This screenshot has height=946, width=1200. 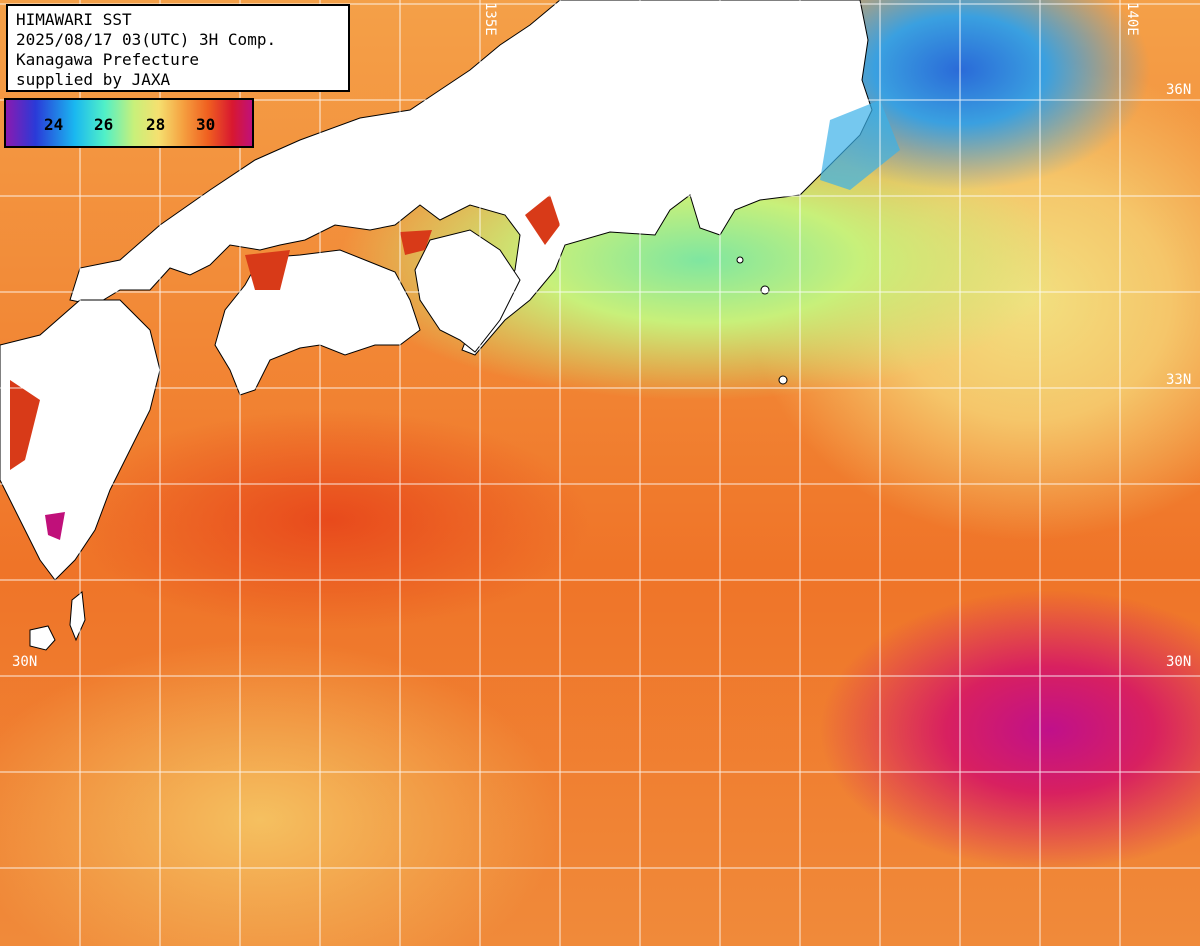 What do you see at coordinates (104, 124) in the screenshot?
I see `legend-tick-26: 26` at bounding box center [104, 124].